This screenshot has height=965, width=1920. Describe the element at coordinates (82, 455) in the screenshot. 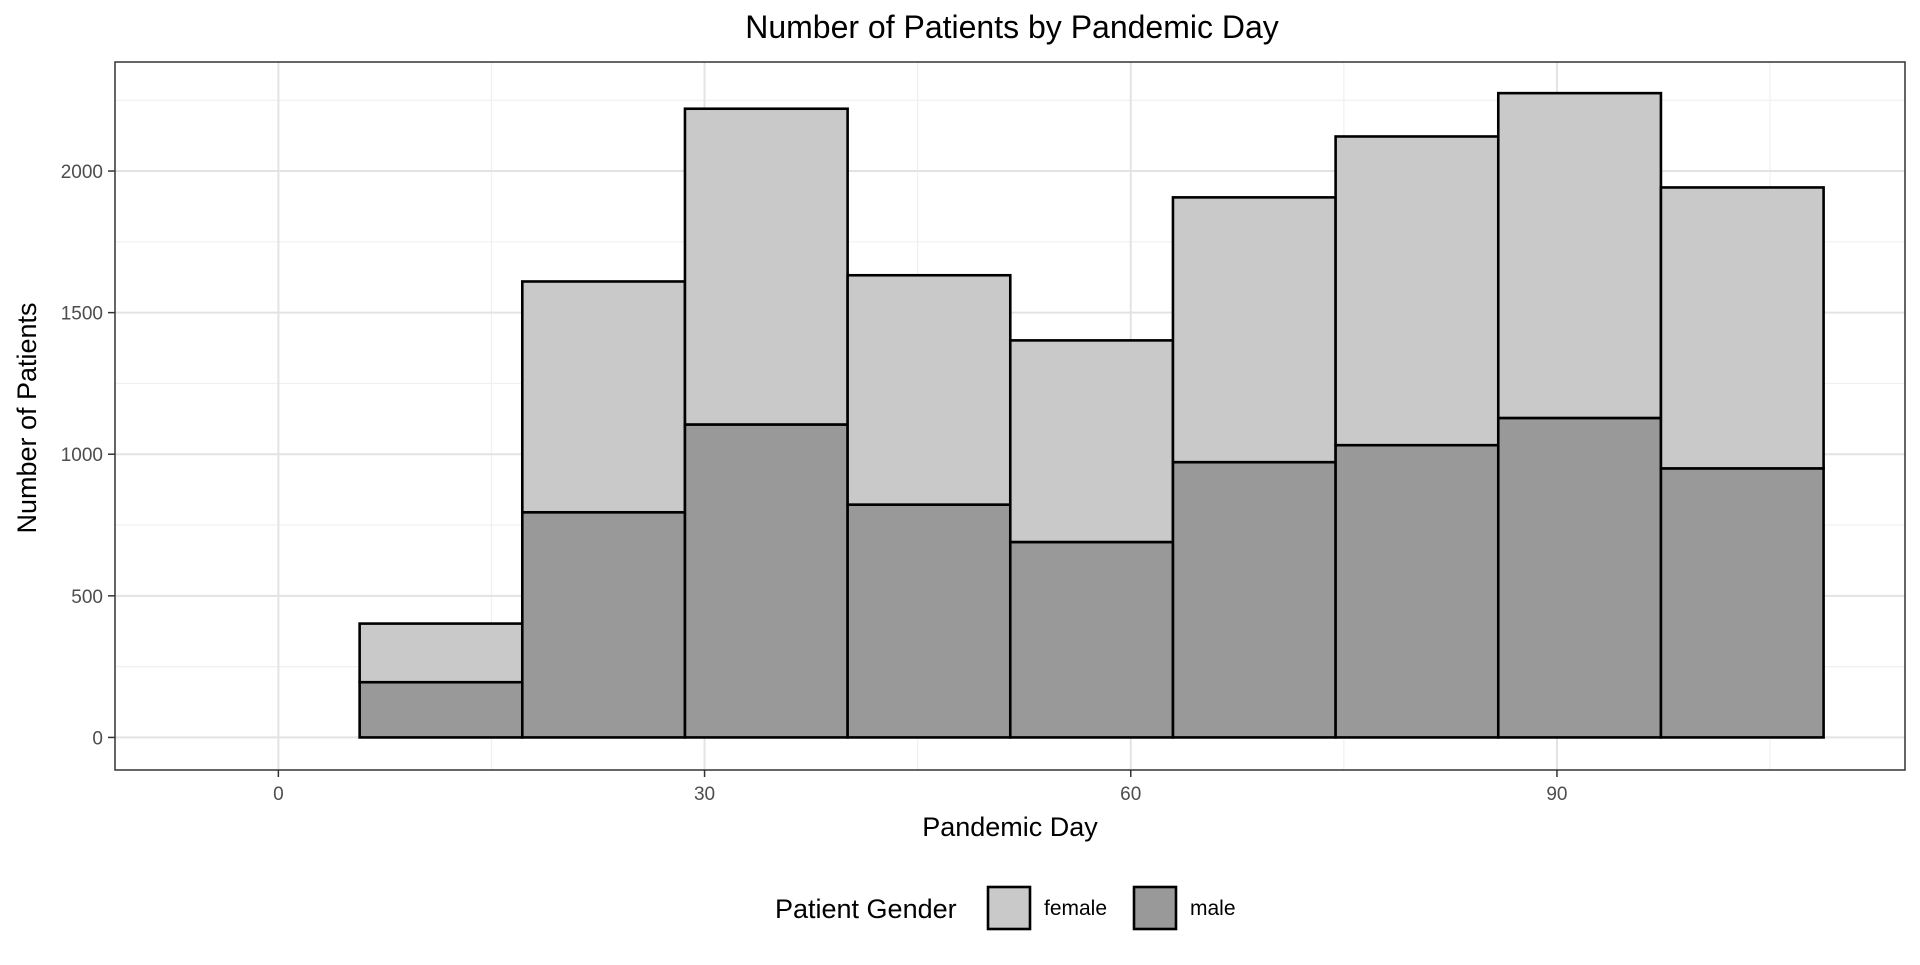

I see `y-tick-label: 1000` at that location.